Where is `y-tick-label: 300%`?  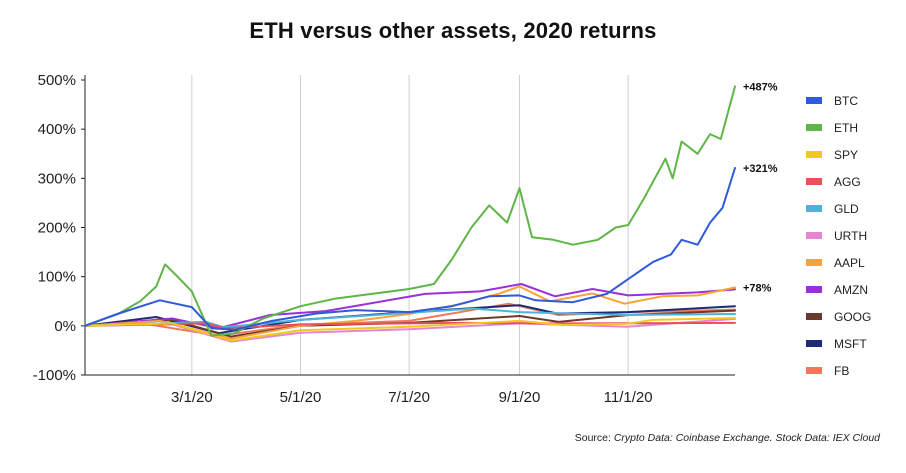
y-tick-label: 300% is located at coordinates (57, 178).